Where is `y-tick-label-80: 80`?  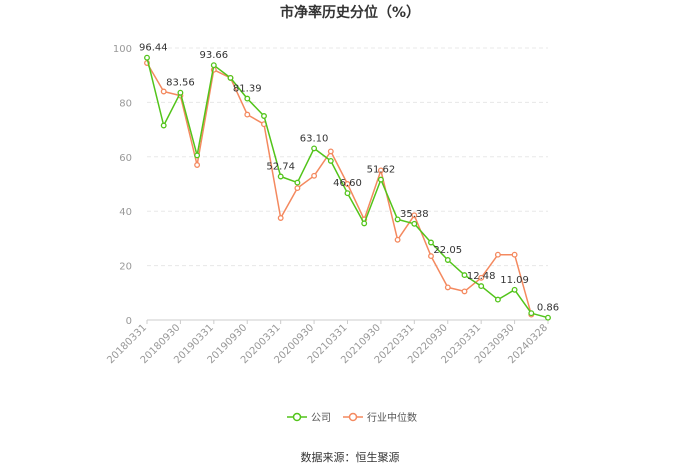 y-tick-label-80: 80 is located at coordinates (125, 103).